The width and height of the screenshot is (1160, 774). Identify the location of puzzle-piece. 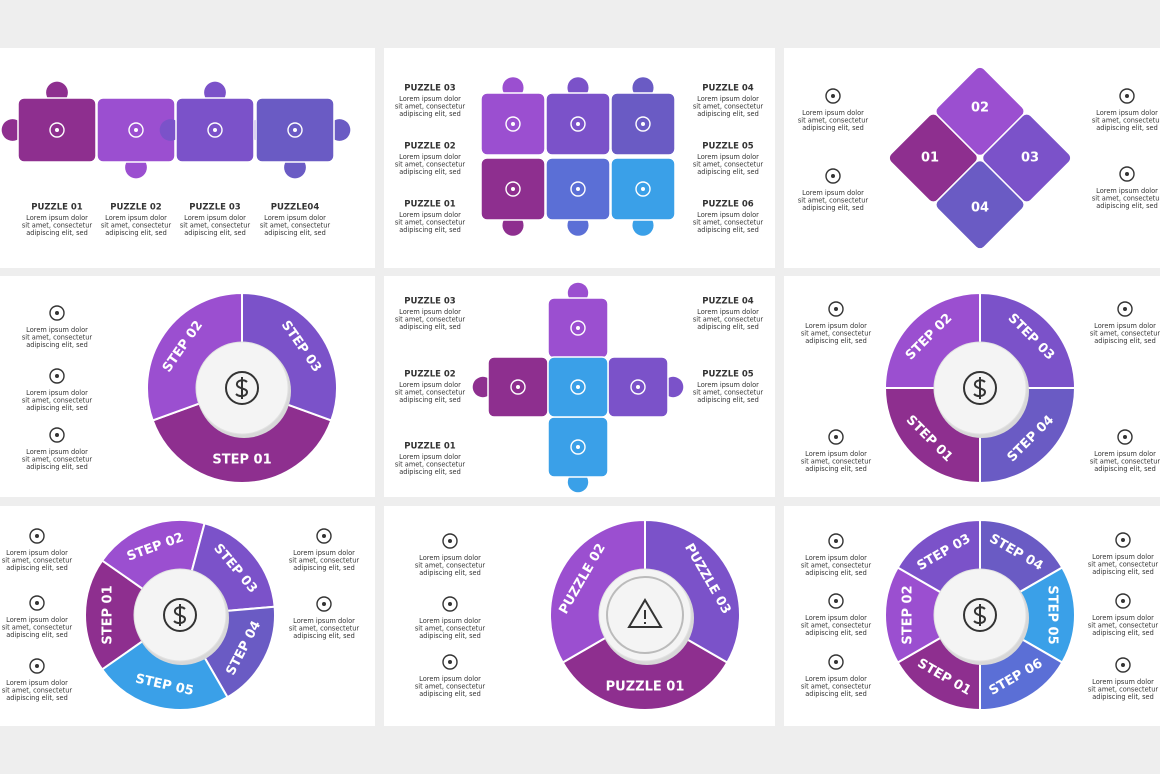
(980, 204).